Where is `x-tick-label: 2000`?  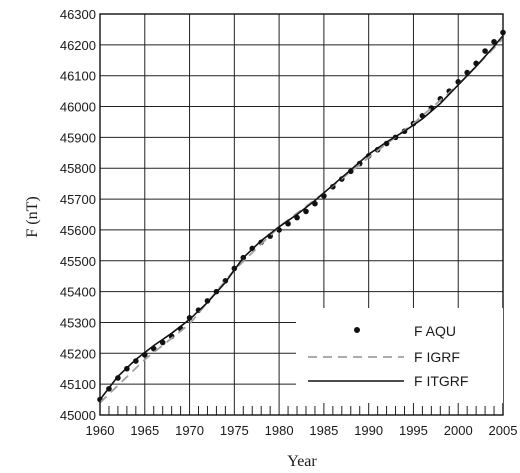 x-tick-label: 2000 is located at coordinates (458, 430).